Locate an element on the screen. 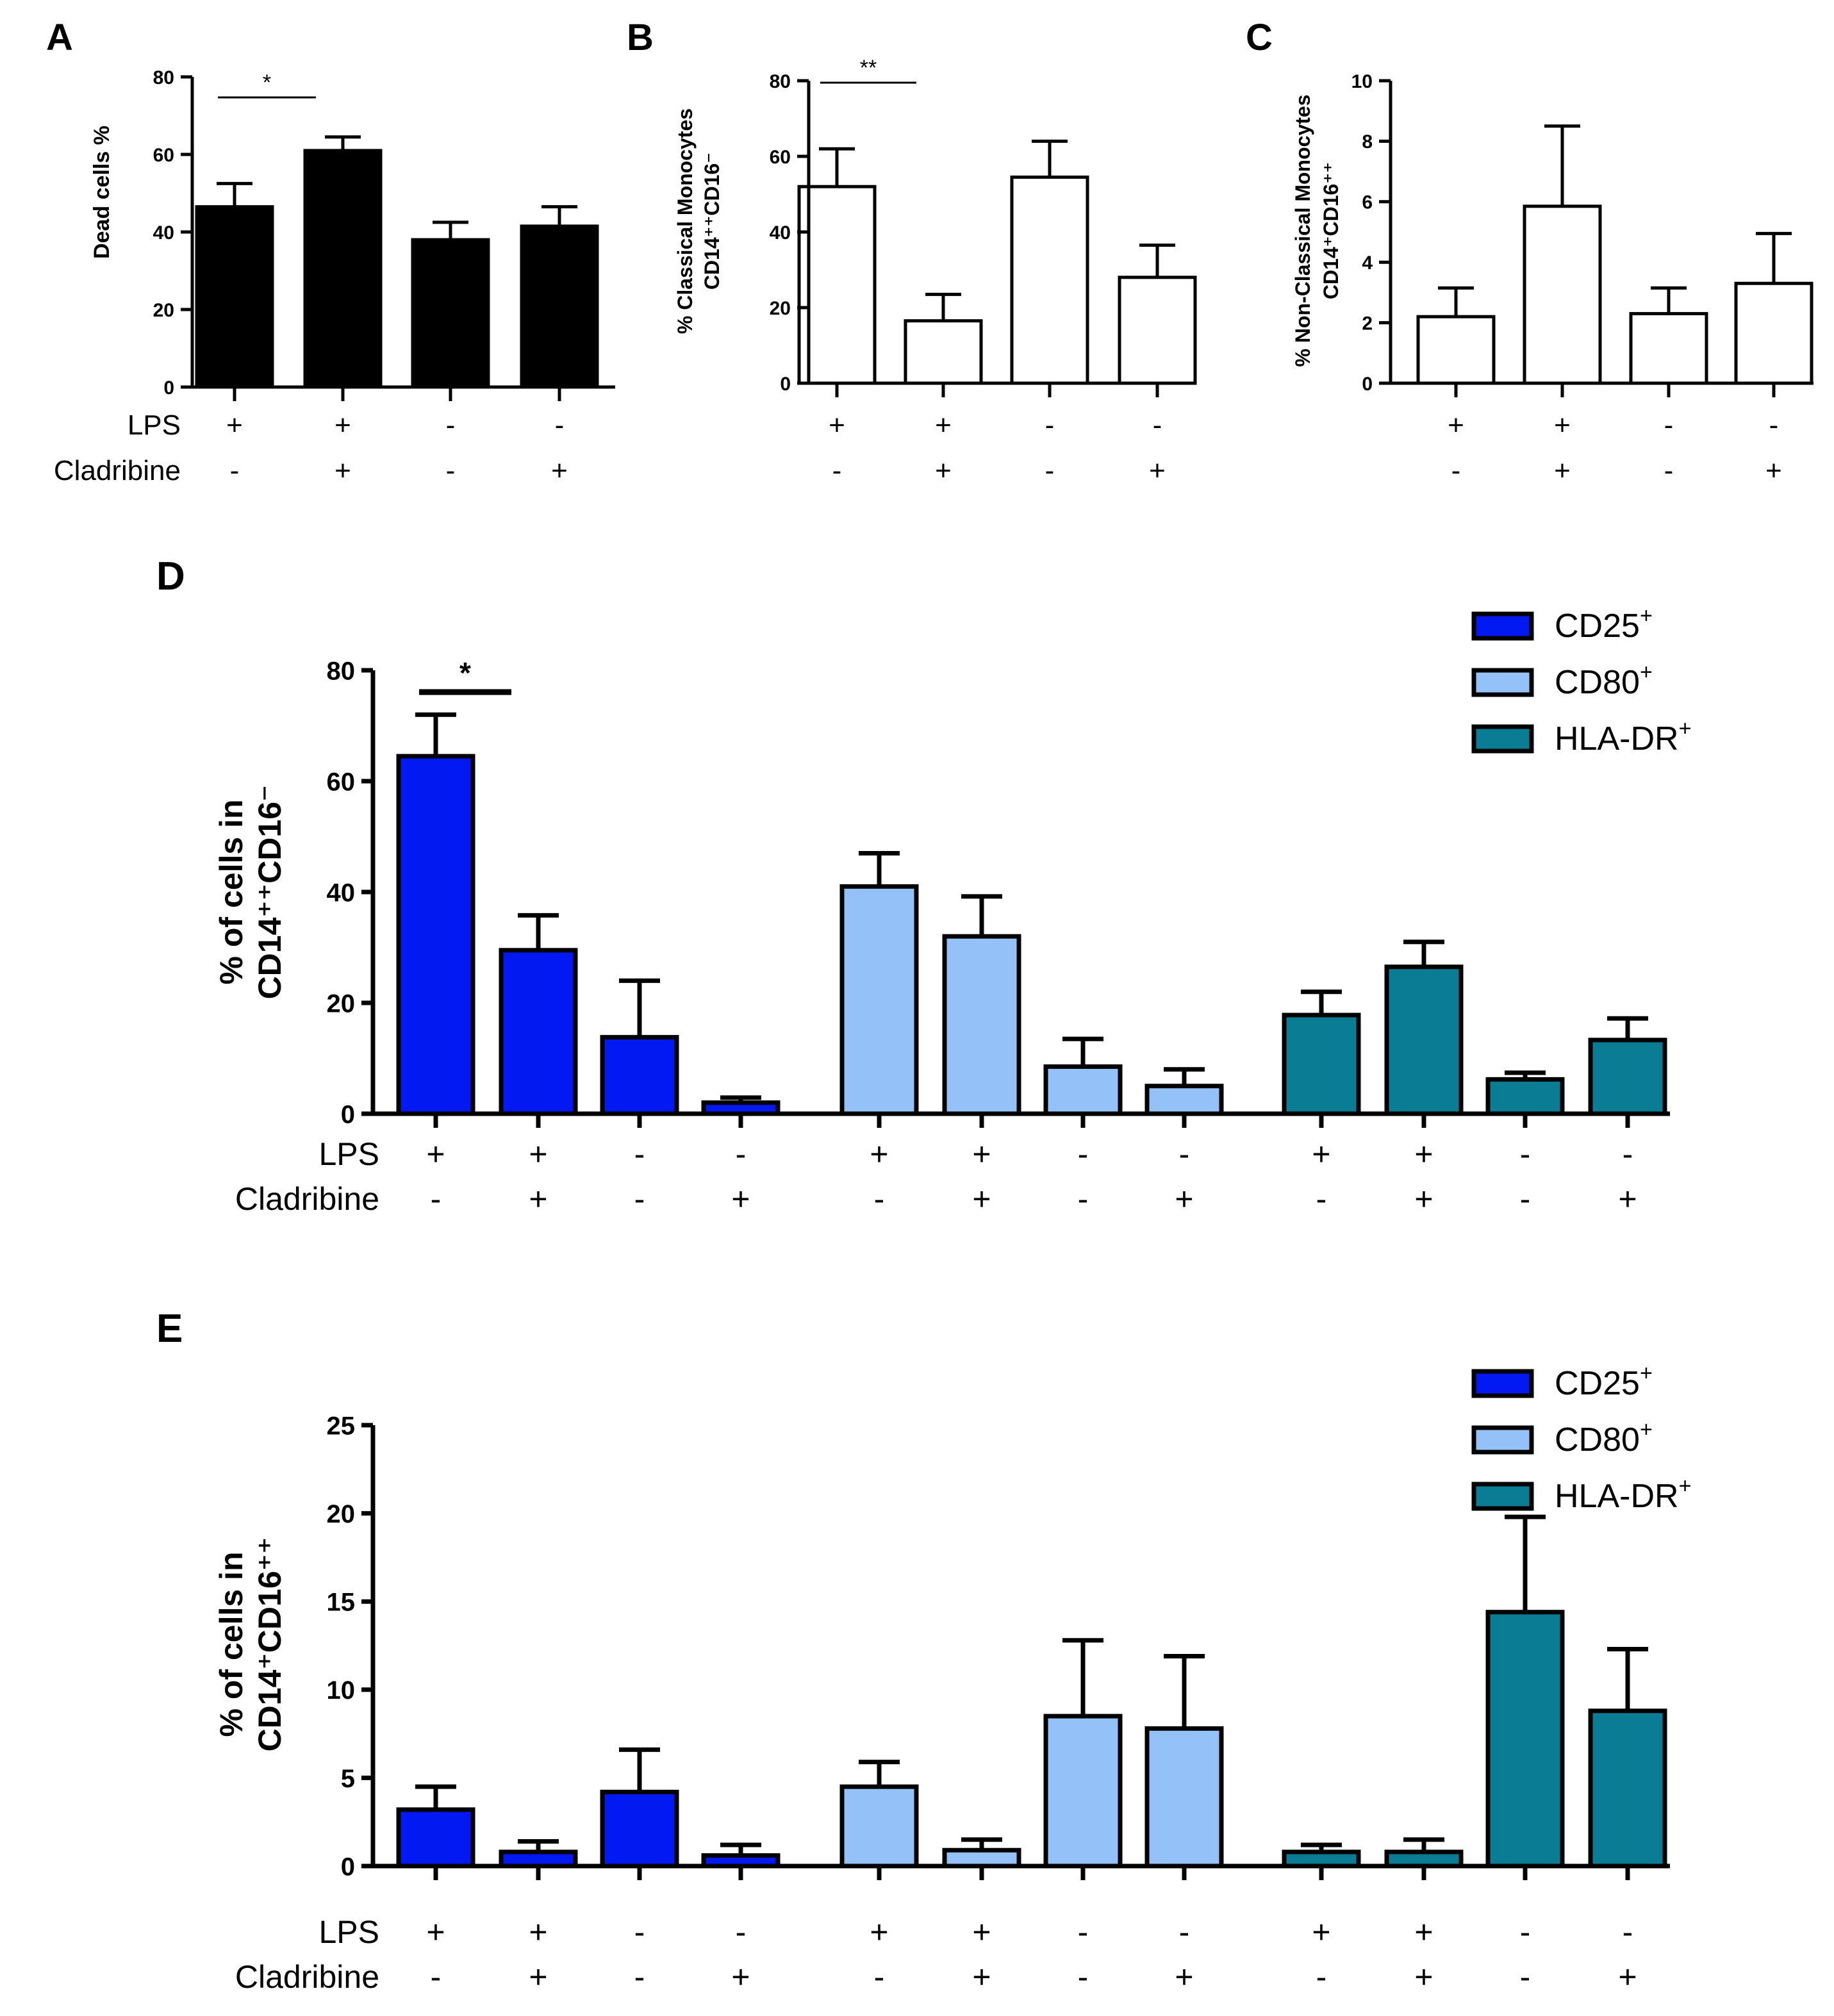 This screenshot has width=1834, height=2016. panel-label: E is located at coordinates (170, 1329).